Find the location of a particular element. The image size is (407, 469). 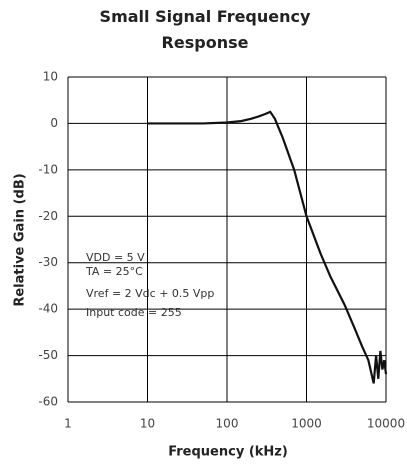

y-tick-label: -40 is located at coordinates (48, 309).